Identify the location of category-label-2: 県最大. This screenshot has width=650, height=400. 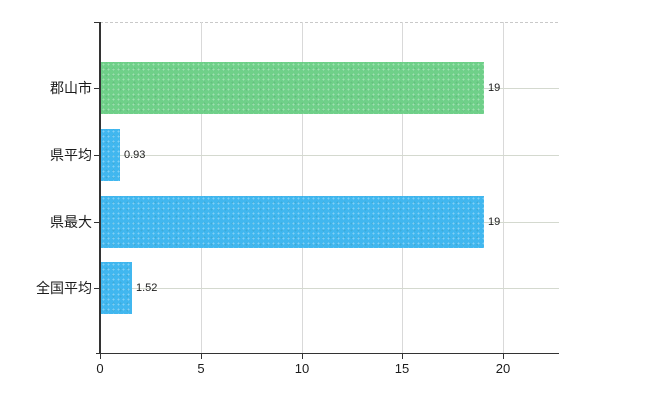
(71, 222).